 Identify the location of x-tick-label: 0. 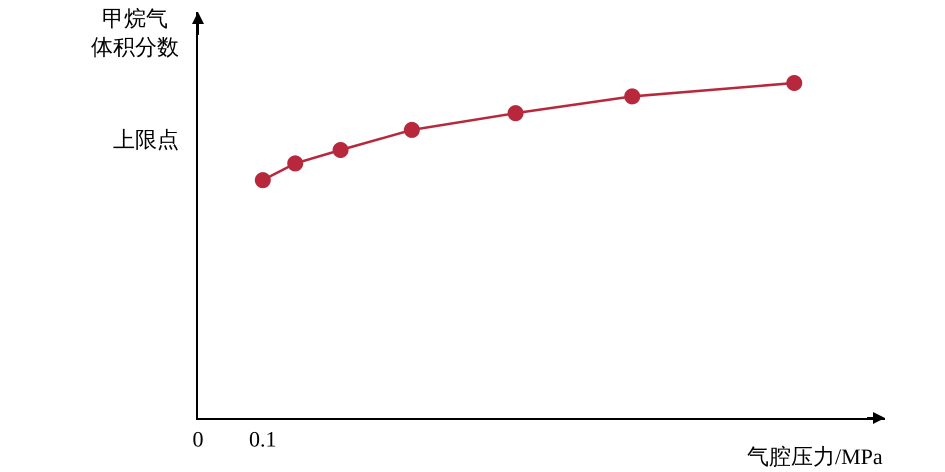
(198, 439).